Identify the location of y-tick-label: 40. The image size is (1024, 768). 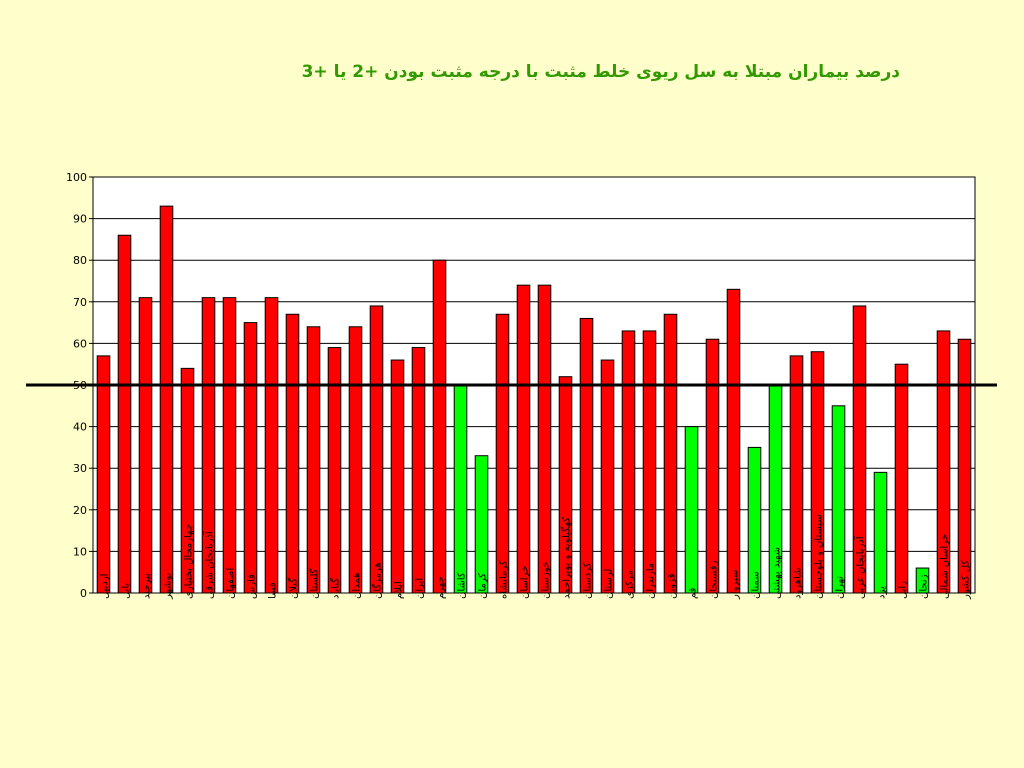
(80, 427).